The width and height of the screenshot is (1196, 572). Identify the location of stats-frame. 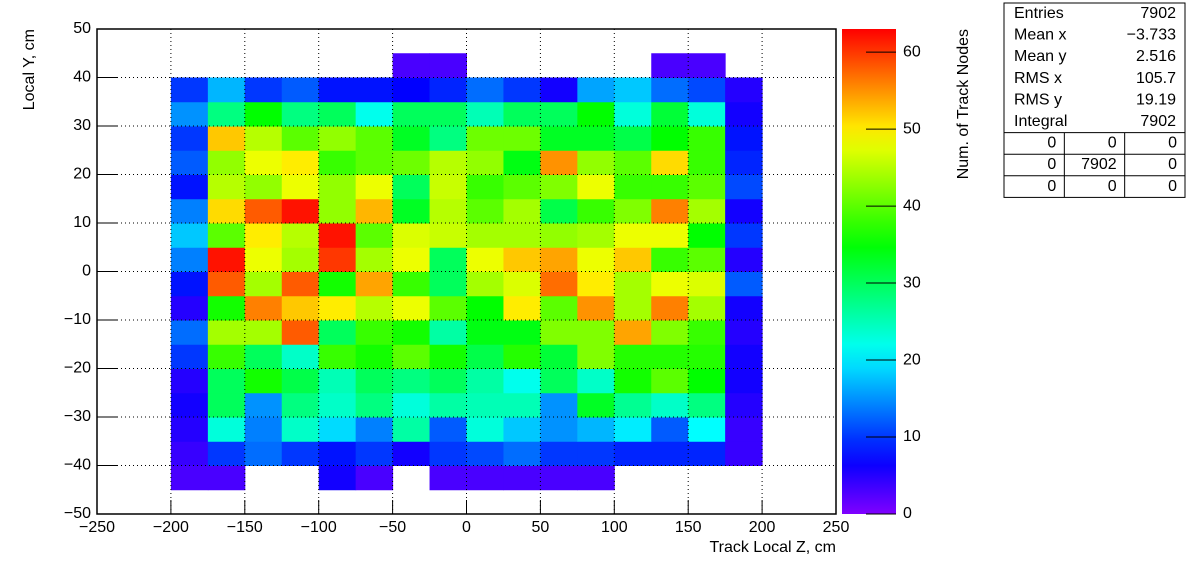
(1094, 100).